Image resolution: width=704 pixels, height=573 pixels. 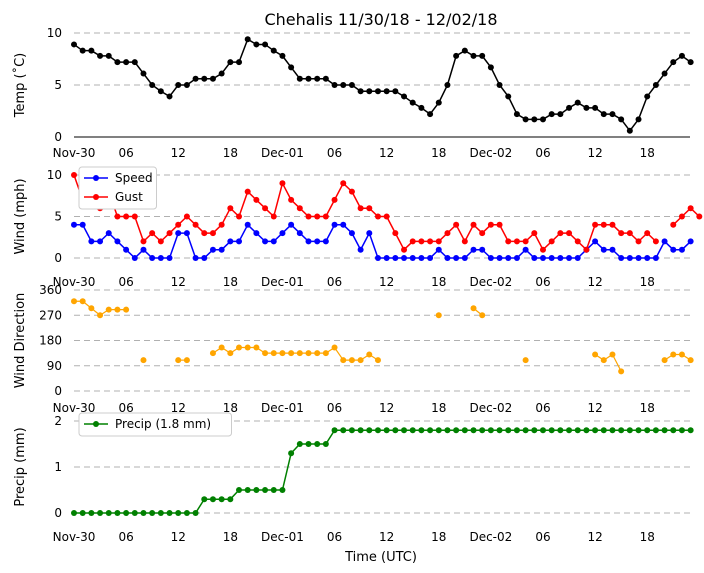 What do you see at coordinates (490, 282) in the screenshot?
I see `wind-x-tick-label: Dec-02` at bounding box center [490, 282].